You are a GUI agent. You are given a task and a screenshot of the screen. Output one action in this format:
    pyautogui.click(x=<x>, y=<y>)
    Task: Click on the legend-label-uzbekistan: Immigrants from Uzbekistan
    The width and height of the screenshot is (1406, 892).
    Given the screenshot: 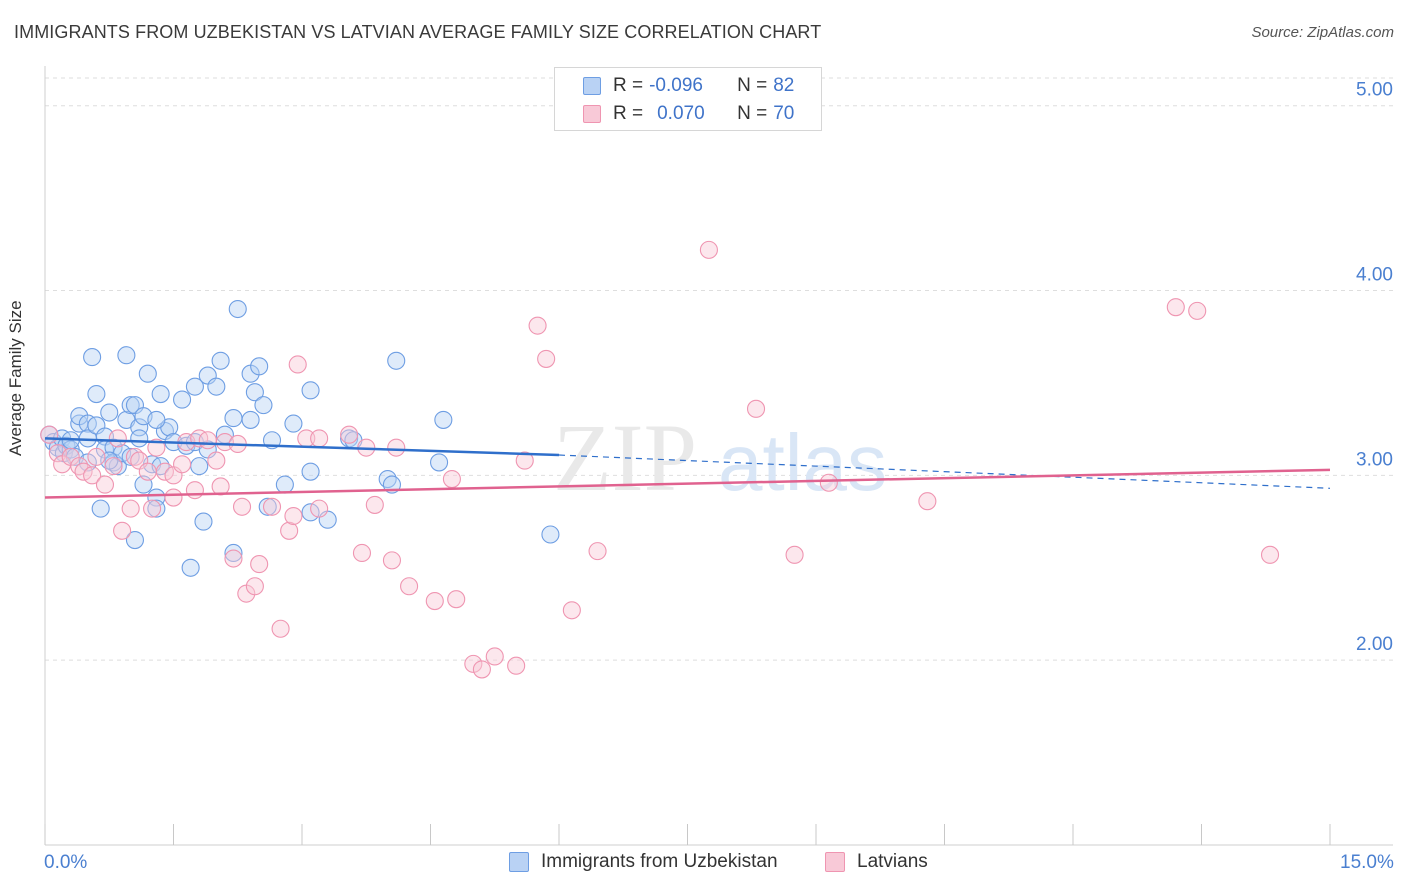 What is the action you would take?
    pyautogui.click(x=659, y=861)
    